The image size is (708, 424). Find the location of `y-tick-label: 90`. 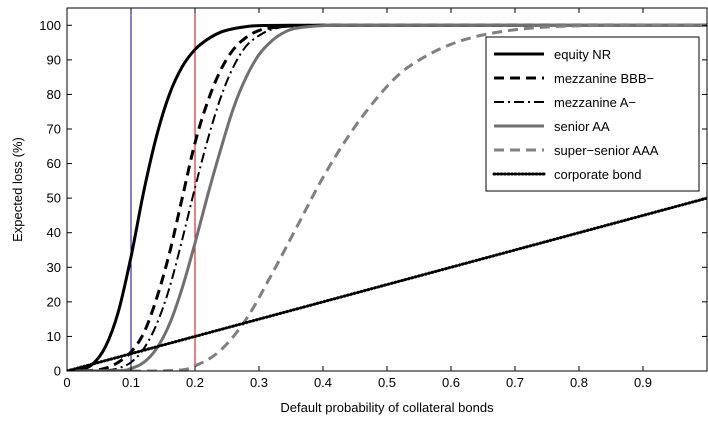

y-tick-label: 90 is located at coordinates (54, 59).